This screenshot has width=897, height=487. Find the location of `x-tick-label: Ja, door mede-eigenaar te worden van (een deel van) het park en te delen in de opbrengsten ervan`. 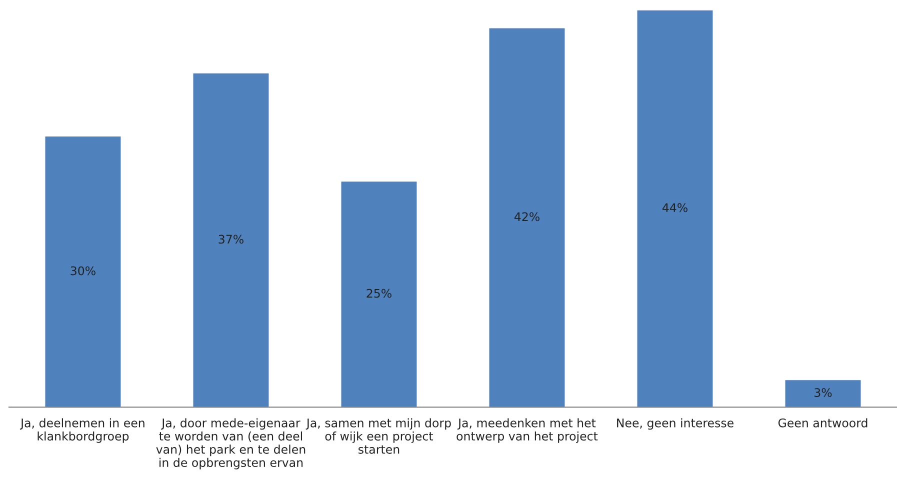

x-tick-label: Ja, door mede-eigenaar te worden van (een deel van) het park en te delen in de opbrengsten ervan is located at coordinates (231, 444).